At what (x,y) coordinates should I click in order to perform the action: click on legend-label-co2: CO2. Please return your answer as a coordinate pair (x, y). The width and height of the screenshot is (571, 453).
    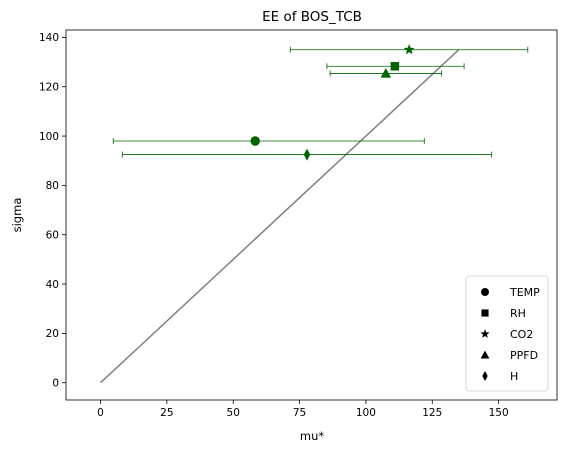
    Looking at the image, I should click on (521, 334).